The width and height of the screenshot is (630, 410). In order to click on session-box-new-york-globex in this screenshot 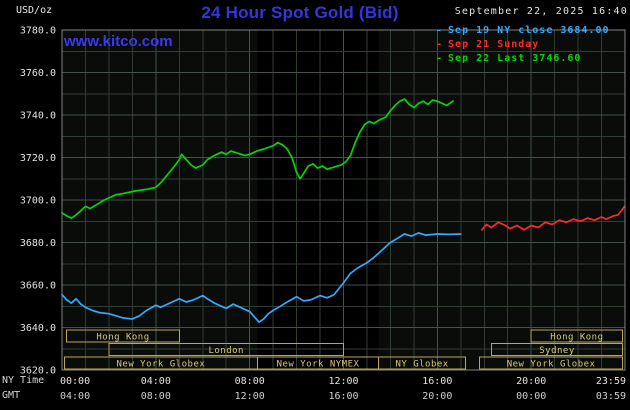, I will do `click(551, 363)`.